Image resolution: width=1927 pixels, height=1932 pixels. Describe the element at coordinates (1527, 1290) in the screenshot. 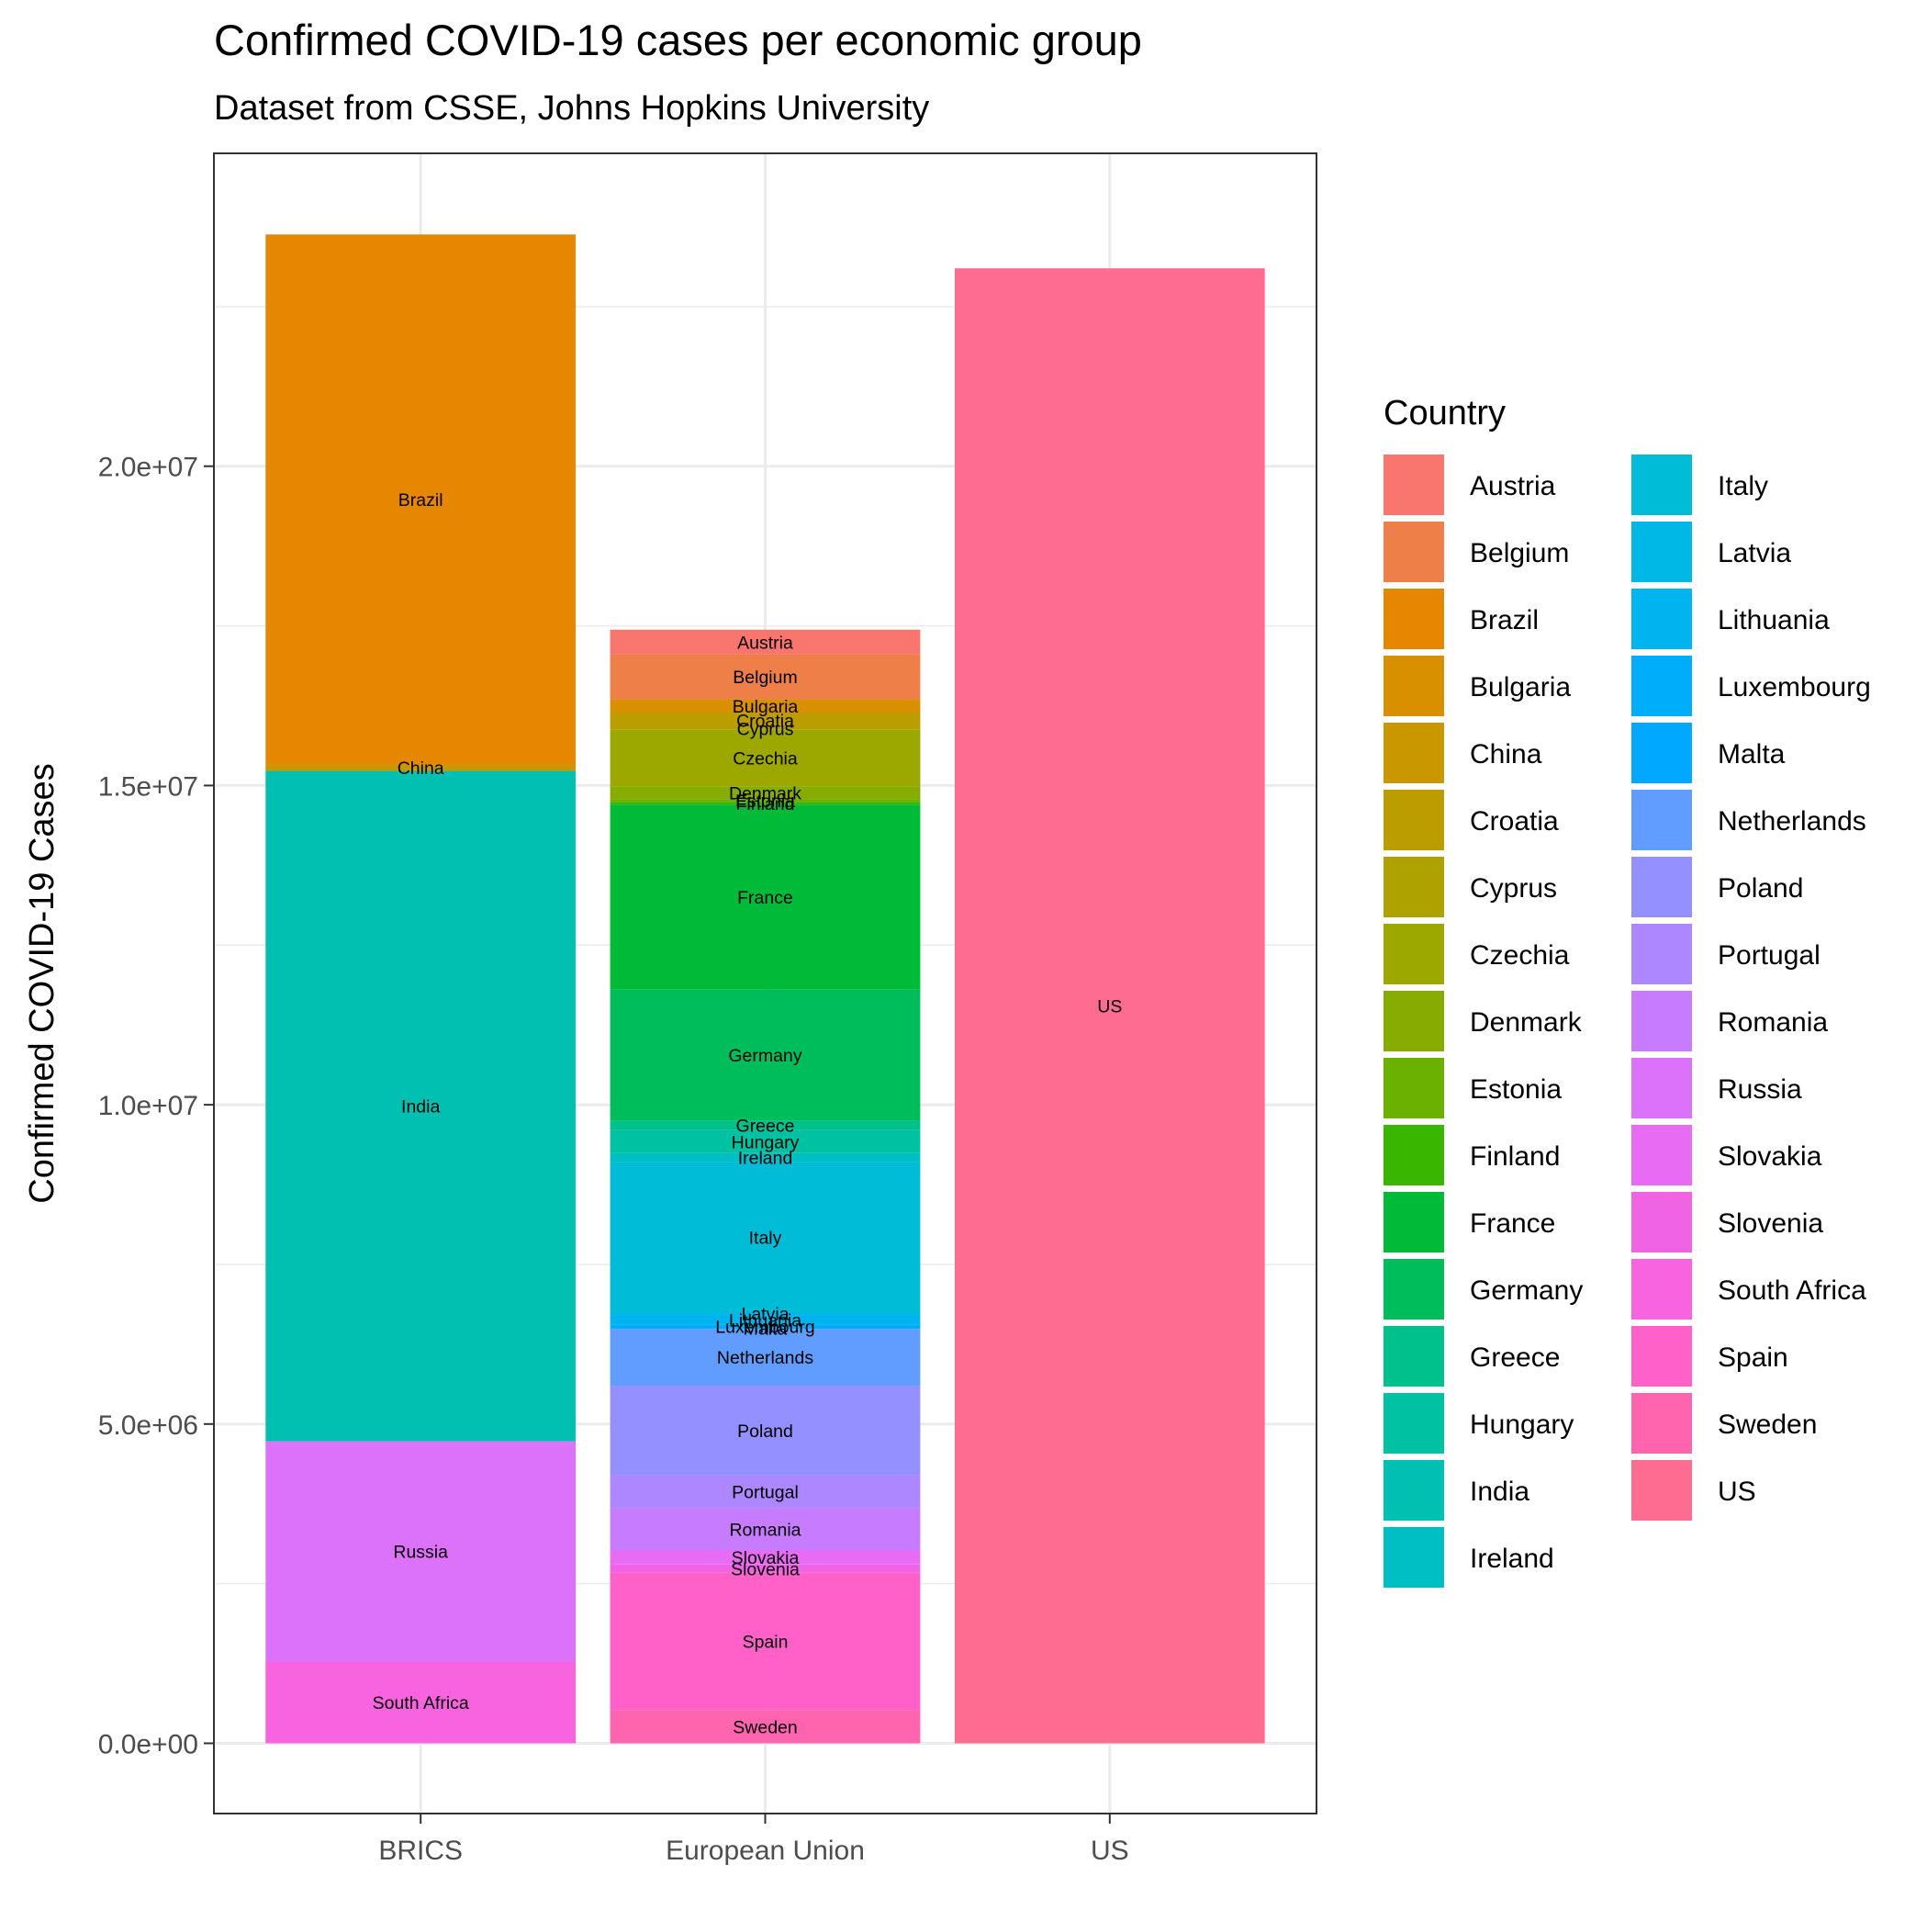

I see `legend-label-germany: Germany` at that location.